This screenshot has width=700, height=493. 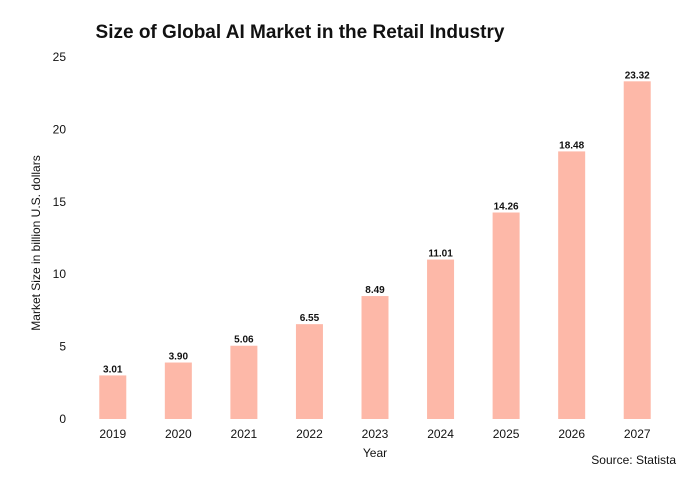 I want to click on x-tick-label: 2023, so click(x=375, y=434).